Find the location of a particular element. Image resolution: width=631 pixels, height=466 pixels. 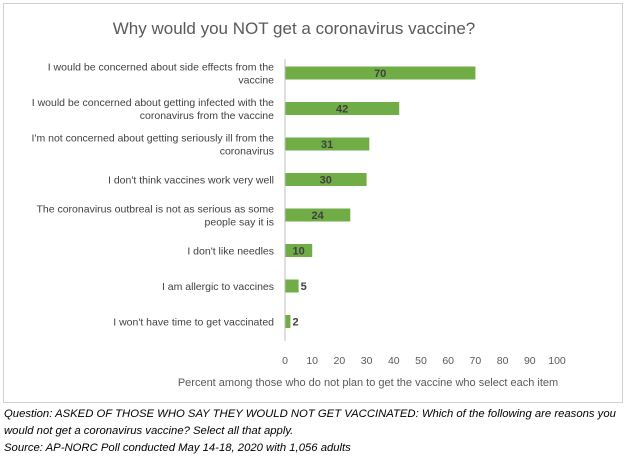

x-tick-label: 0 is located at coordinates (285, 361).